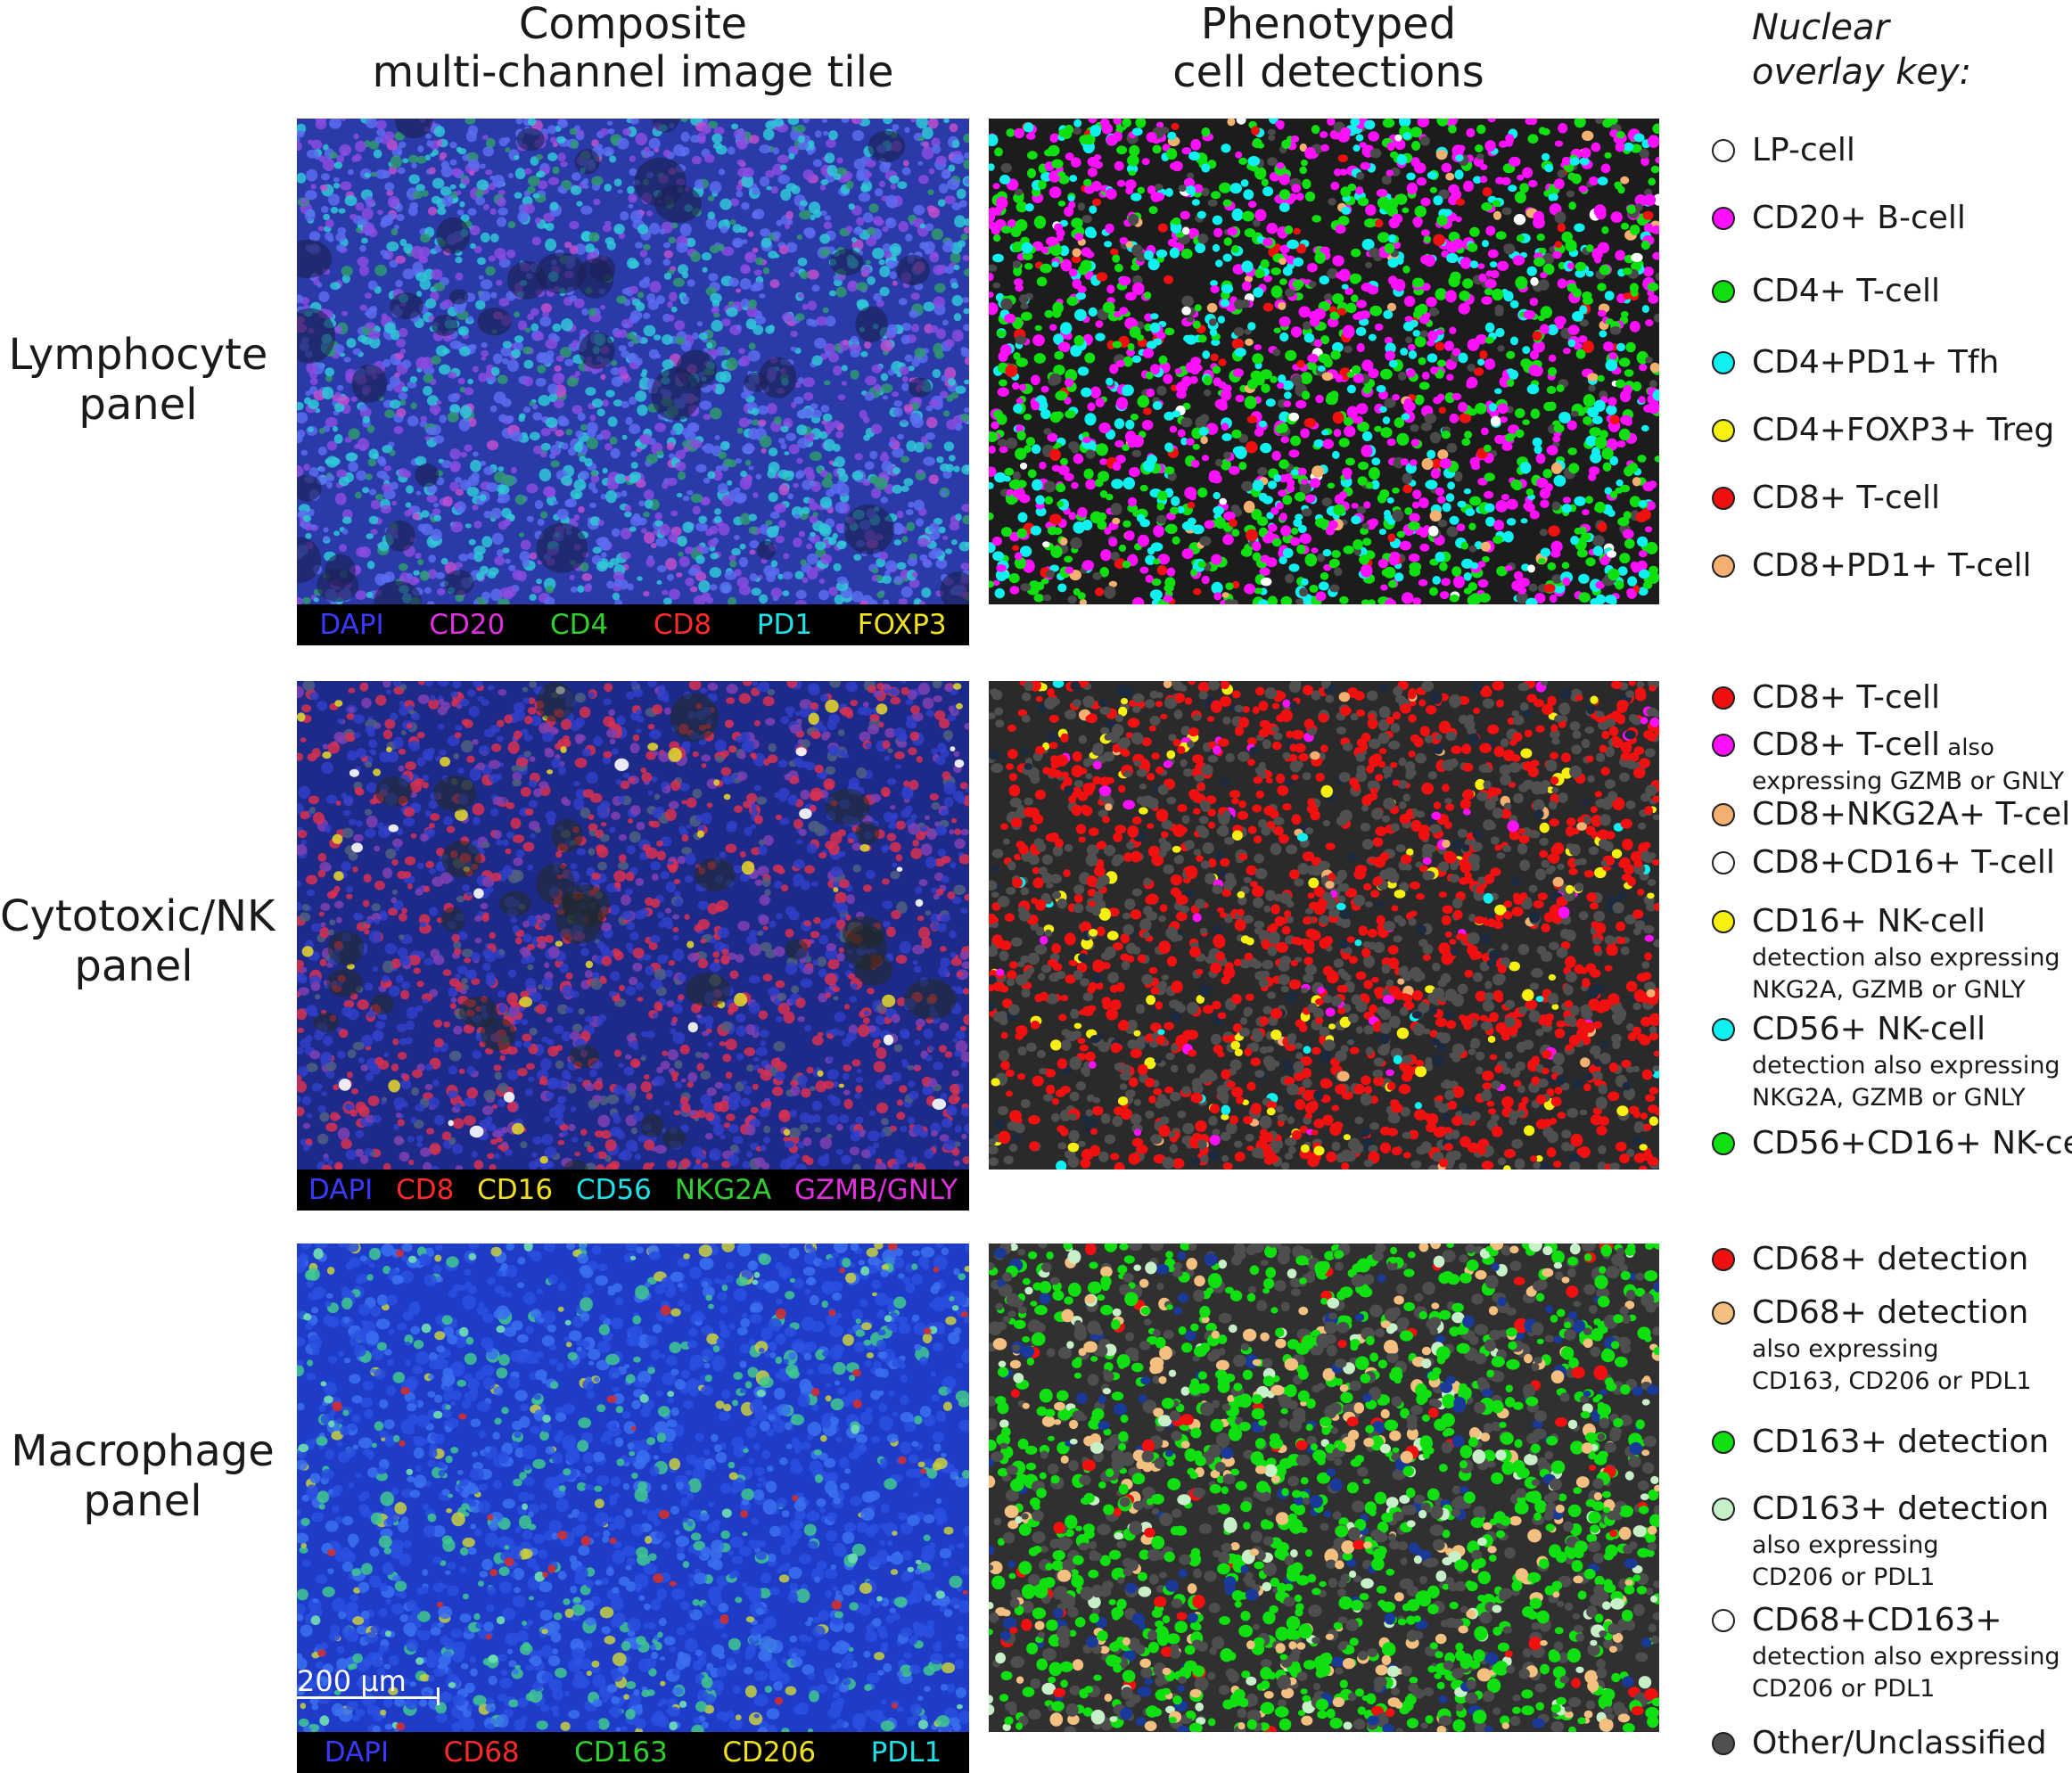 This screenshot has width=2072, height=1773. What do you see at coordinates (1324, 361) in the screenshot?
I see `phenotype-tile-lymphocyte` at bounding box center [1324, 361].